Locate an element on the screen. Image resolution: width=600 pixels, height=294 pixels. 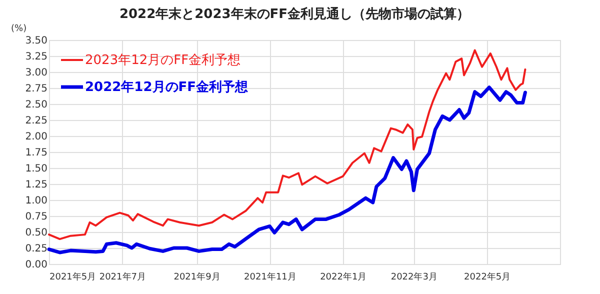
y-tick-label: 2.75 is located at coordinates (36, 89).